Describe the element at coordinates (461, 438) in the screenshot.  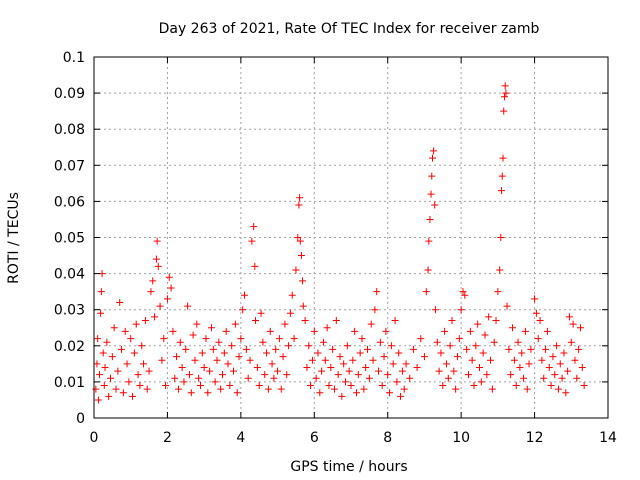
I see `x-tick-label: 10` at that location.